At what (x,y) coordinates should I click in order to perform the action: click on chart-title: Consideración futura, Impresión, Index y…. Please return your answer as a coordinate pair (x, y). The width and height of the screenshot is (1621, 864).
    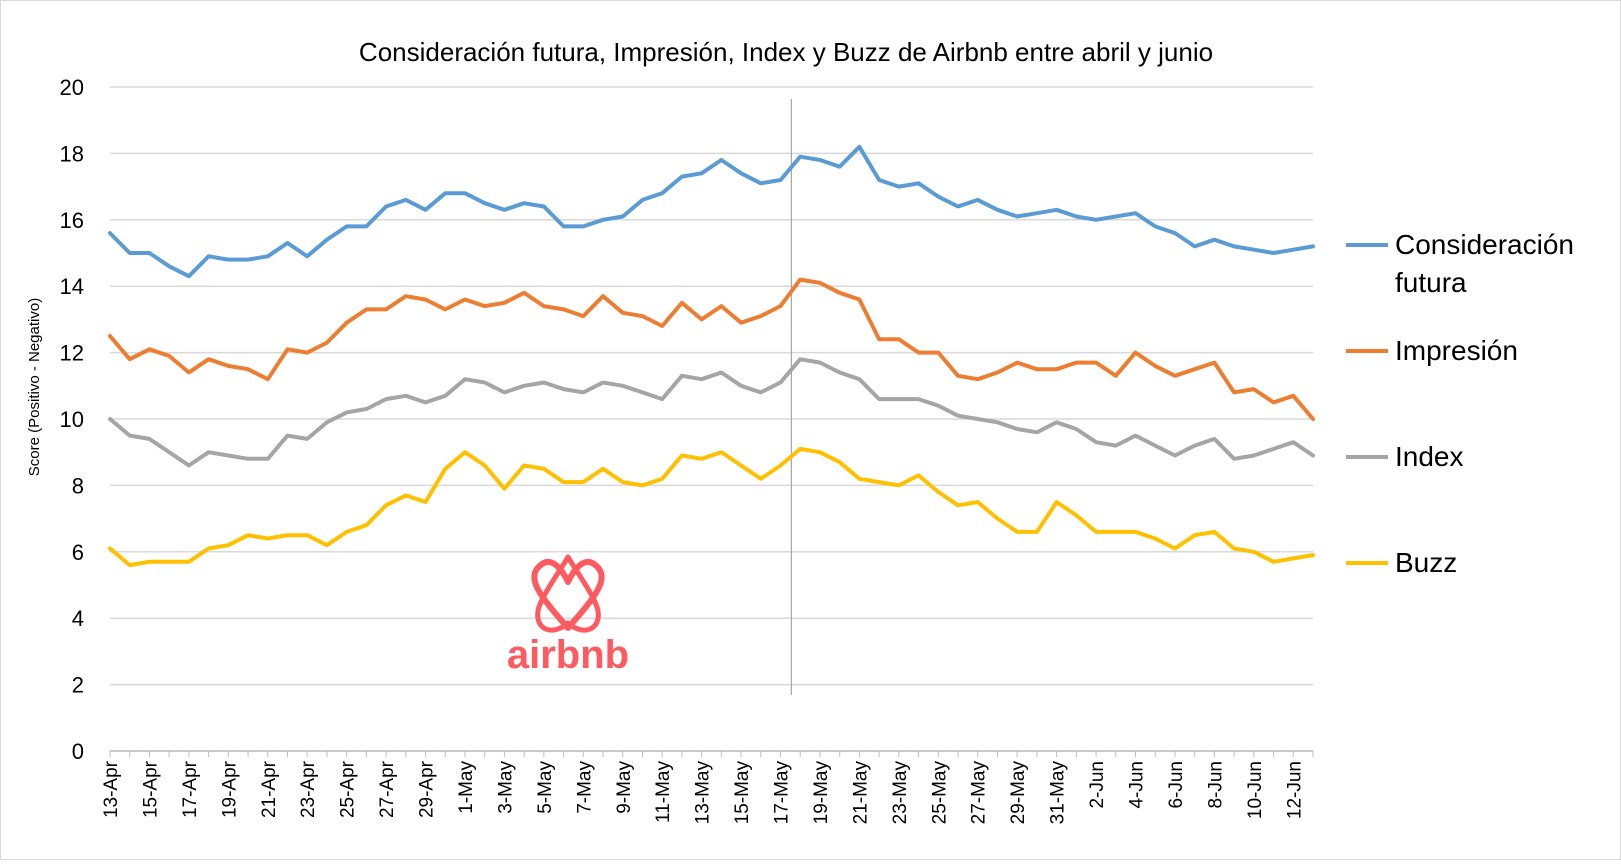
    Looking at the image, I should click on (786, 52).